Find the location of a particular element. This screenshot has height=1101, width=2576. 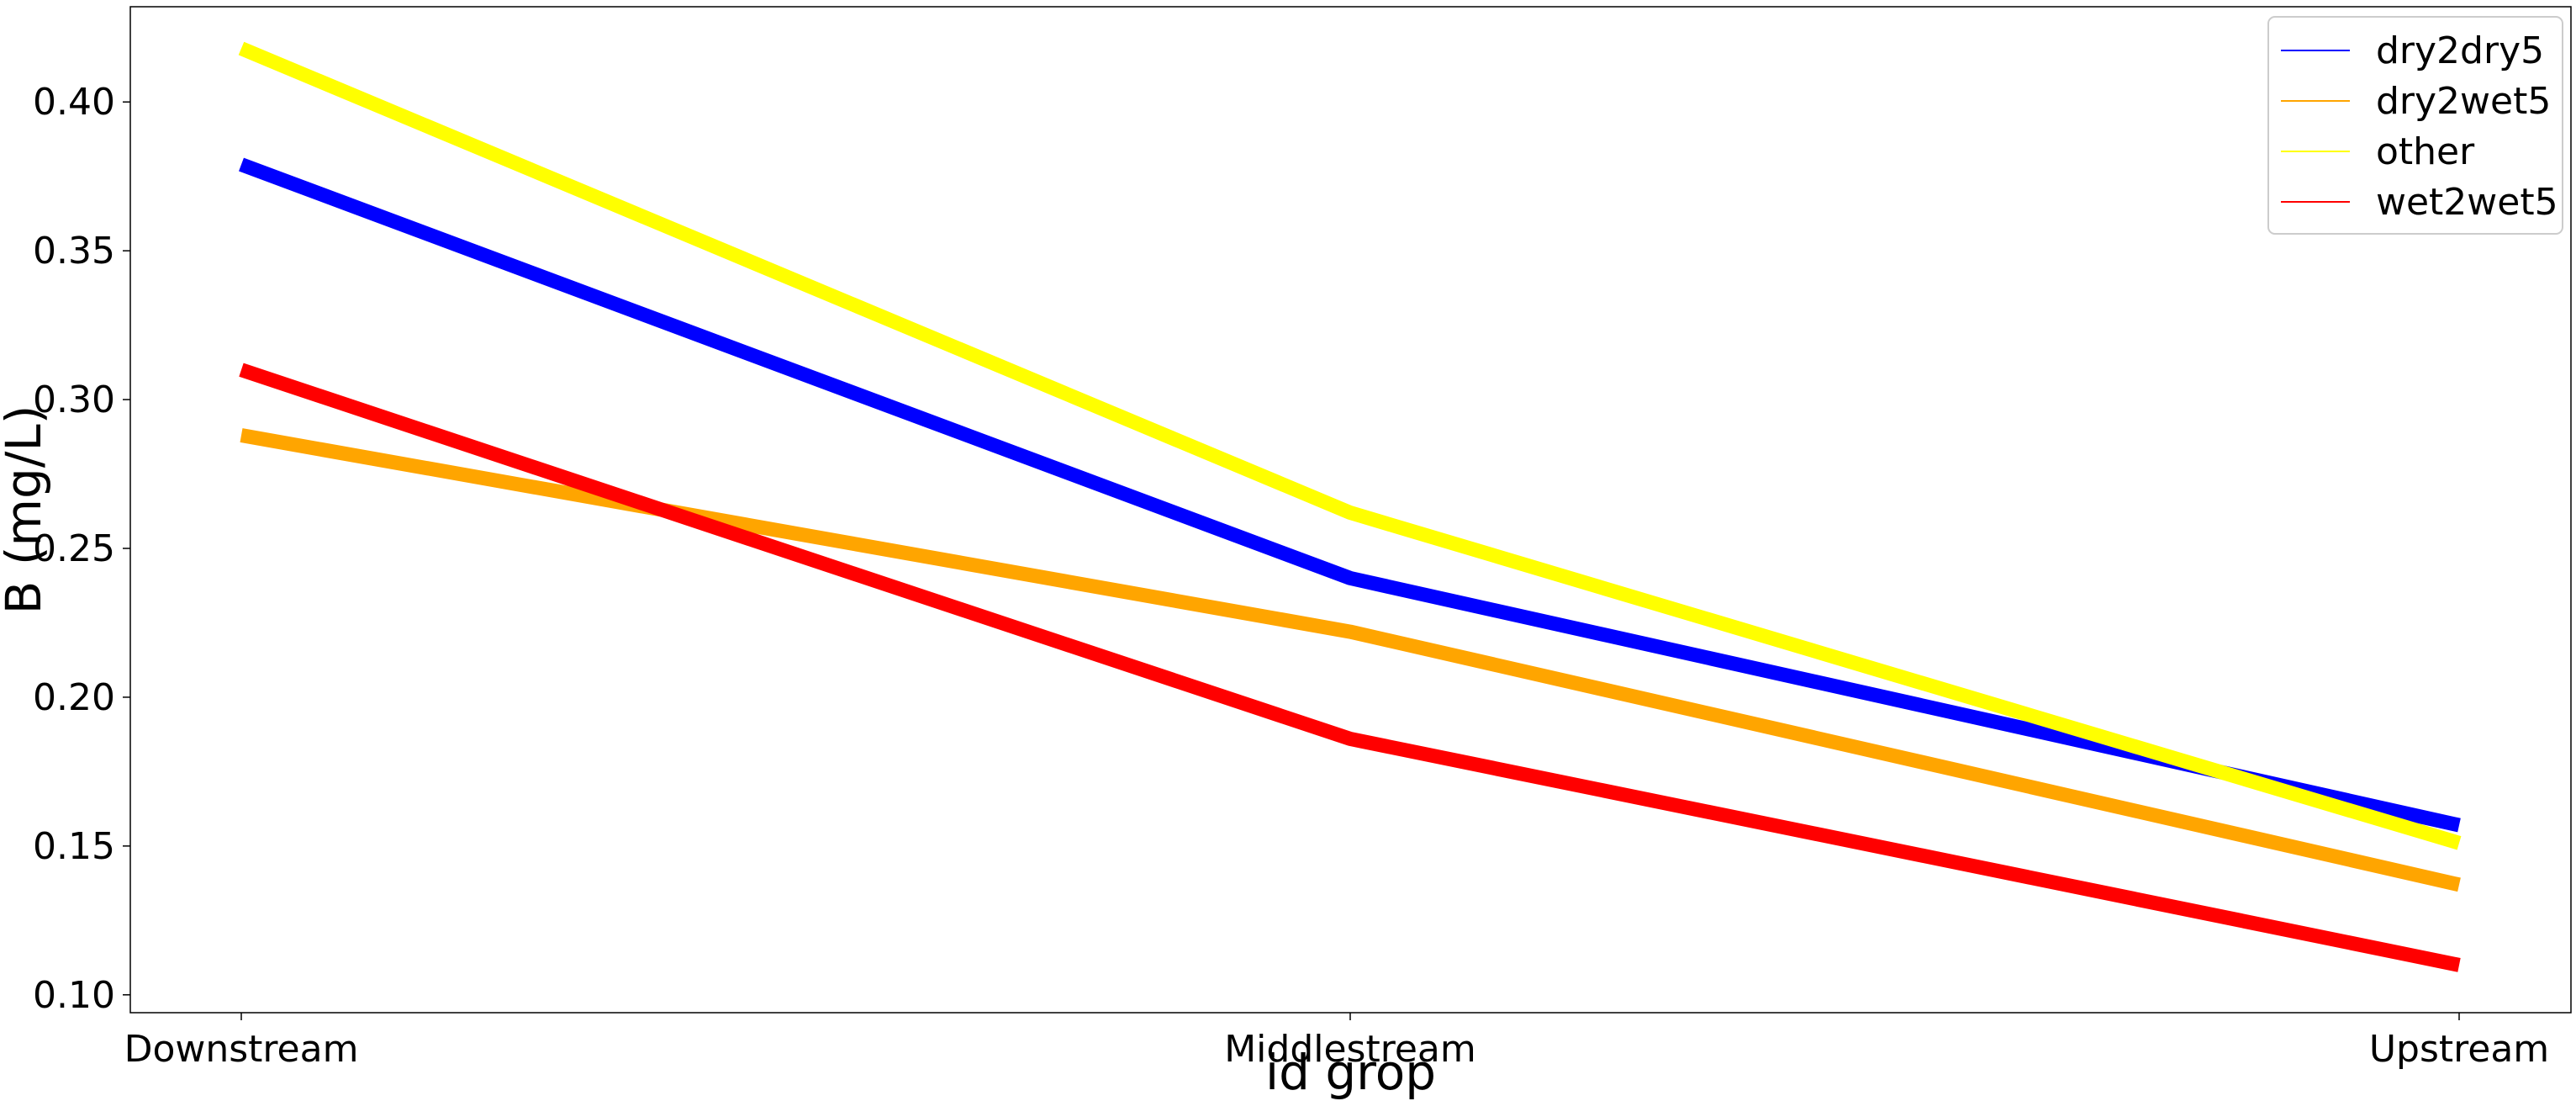

y-tick-label: 0.40 is located at coordinates (74, 102).